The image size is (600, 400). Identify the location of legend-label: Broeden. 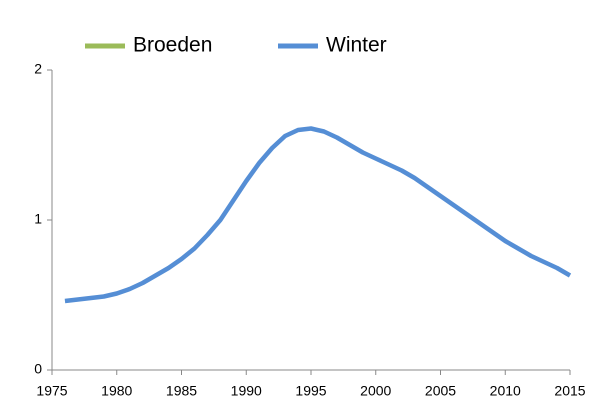
(172, 45).